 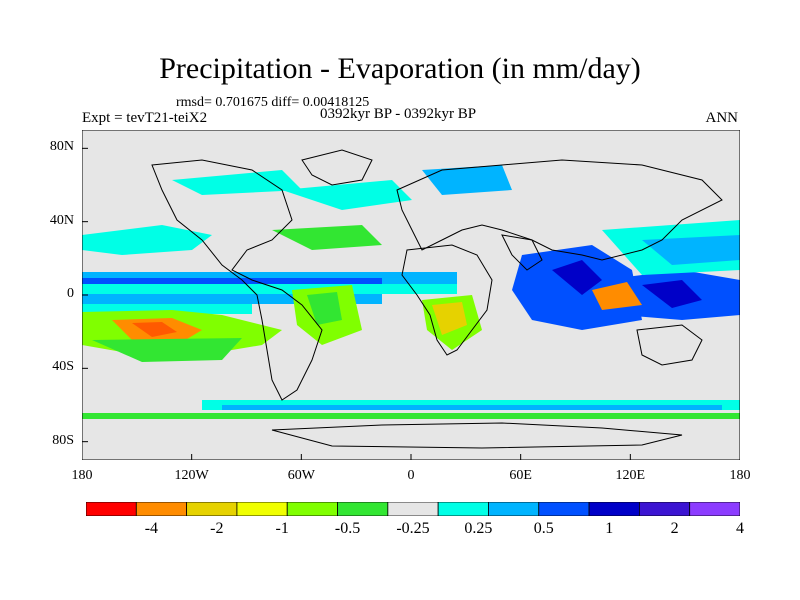 I want to click on lon-tick-label: 120W, so click(x=191, y=475).